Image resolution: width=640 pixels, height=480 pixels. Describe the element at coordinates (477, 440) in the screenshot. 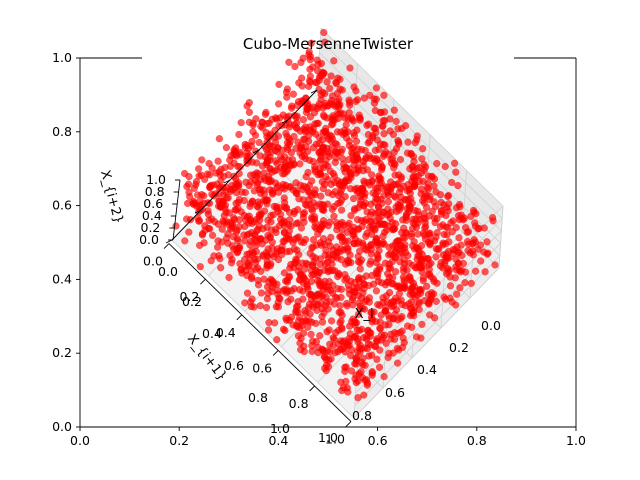

I see `outer-x-tick-label: 0.8` at that location.